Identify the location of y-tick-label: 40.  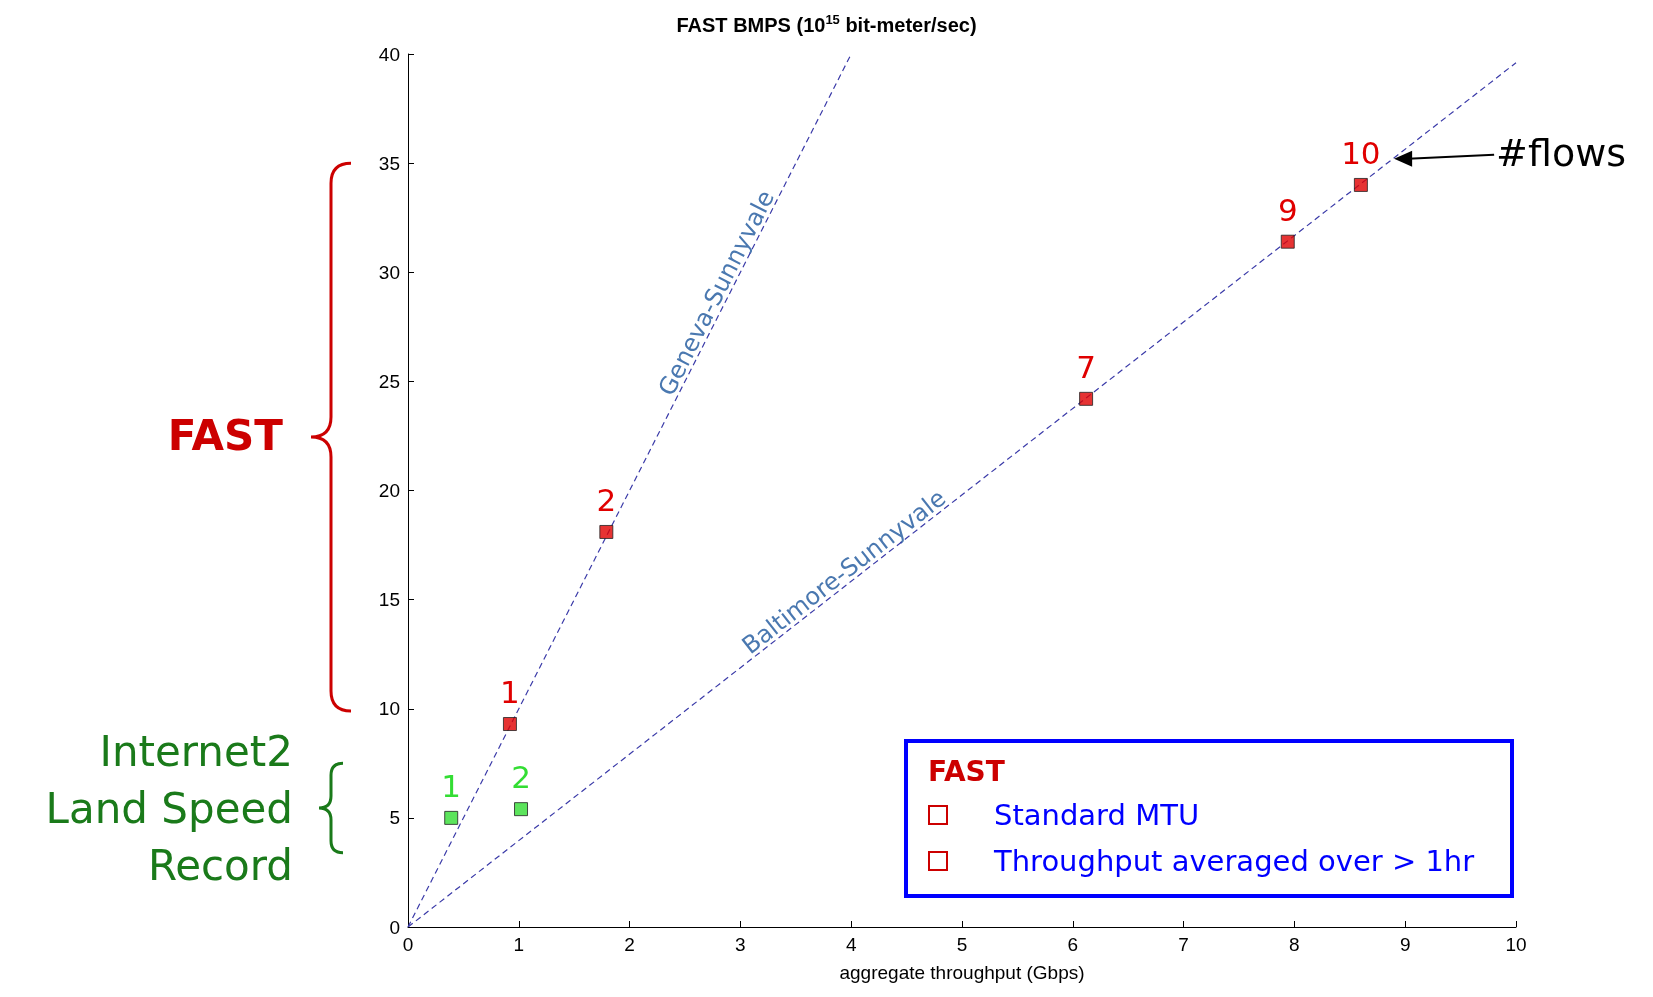
(389, 54).